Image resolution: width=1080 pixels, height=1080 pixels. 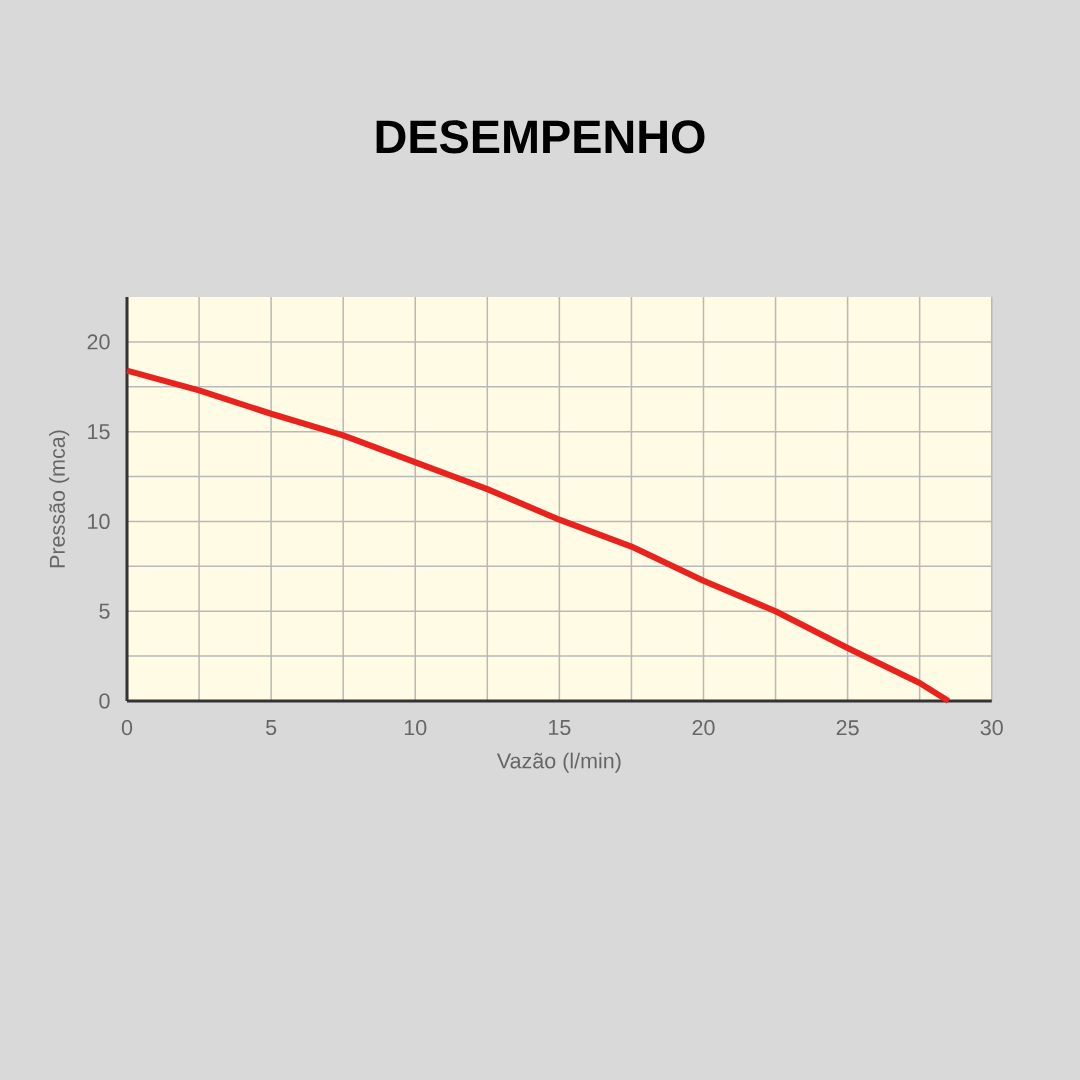 I want to click on x-tick-label: 5, so click(x=271, y=728).